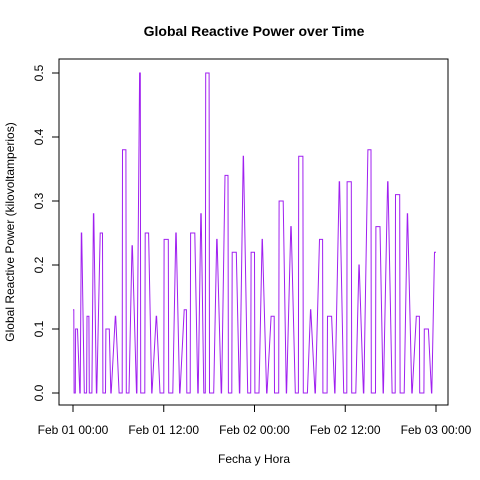 Image resolution: width=480 pixels, height=480 pixels. I want to click on x-tick-label: Feb 01 12:00, so click(163, 430).